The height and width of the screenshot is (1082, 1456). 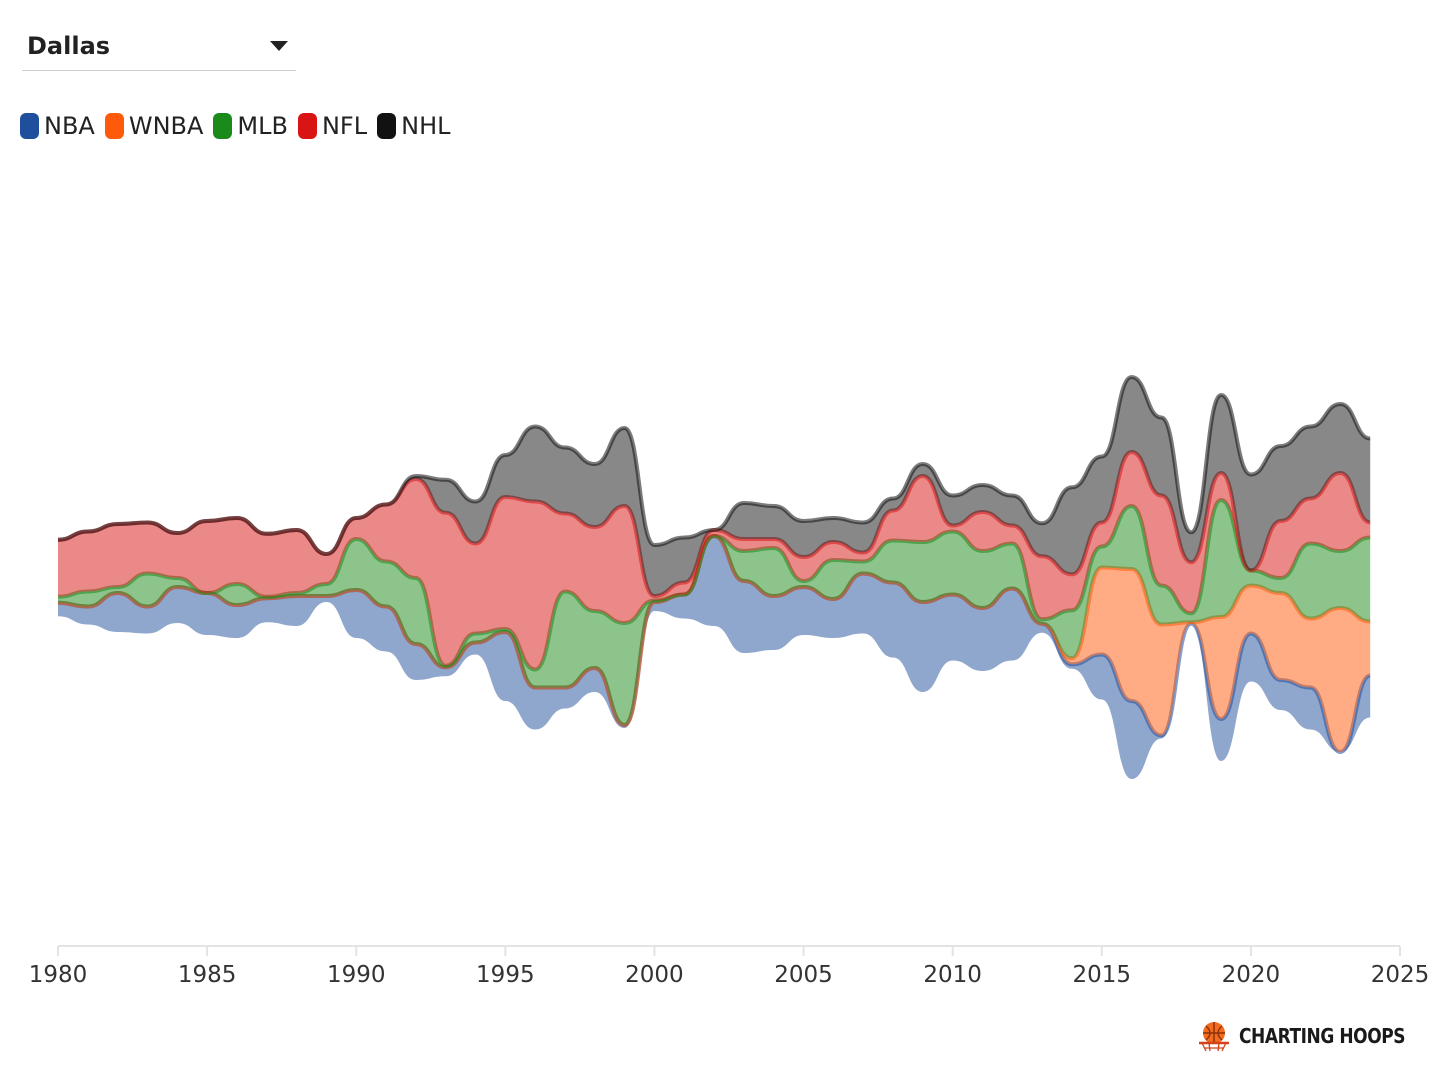 I want to click on brand-name: CHARTING HOOPS, so click(x=1322, y=1036).